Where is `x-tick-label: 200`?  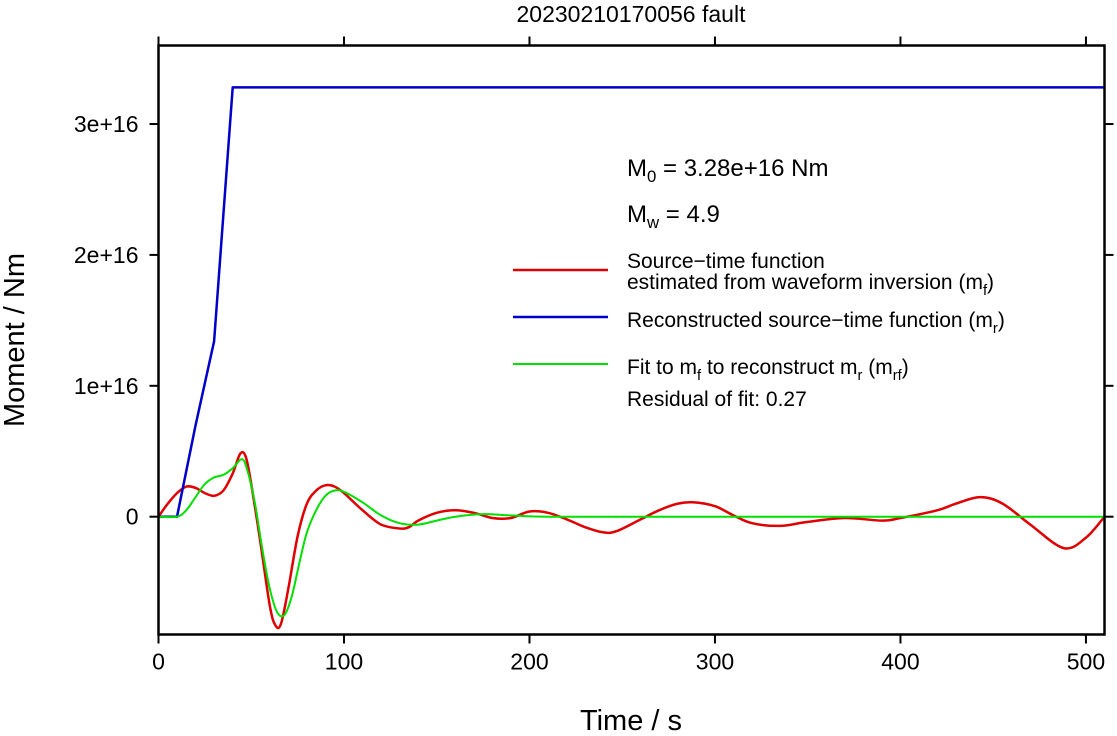 x-tick-label: 200 is located at coordinates (529, 662).